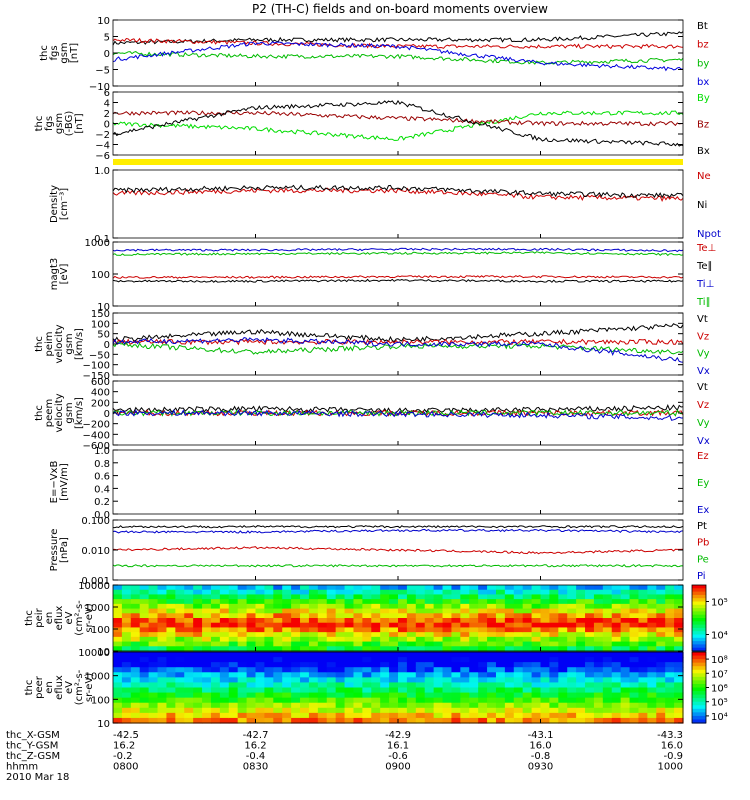 The height and width of the screenshot is (800, 750). Describe the element at coordinates (79, 687) in the screenshot. I see `y-axis-label-line: (cm²-s-` at that location.